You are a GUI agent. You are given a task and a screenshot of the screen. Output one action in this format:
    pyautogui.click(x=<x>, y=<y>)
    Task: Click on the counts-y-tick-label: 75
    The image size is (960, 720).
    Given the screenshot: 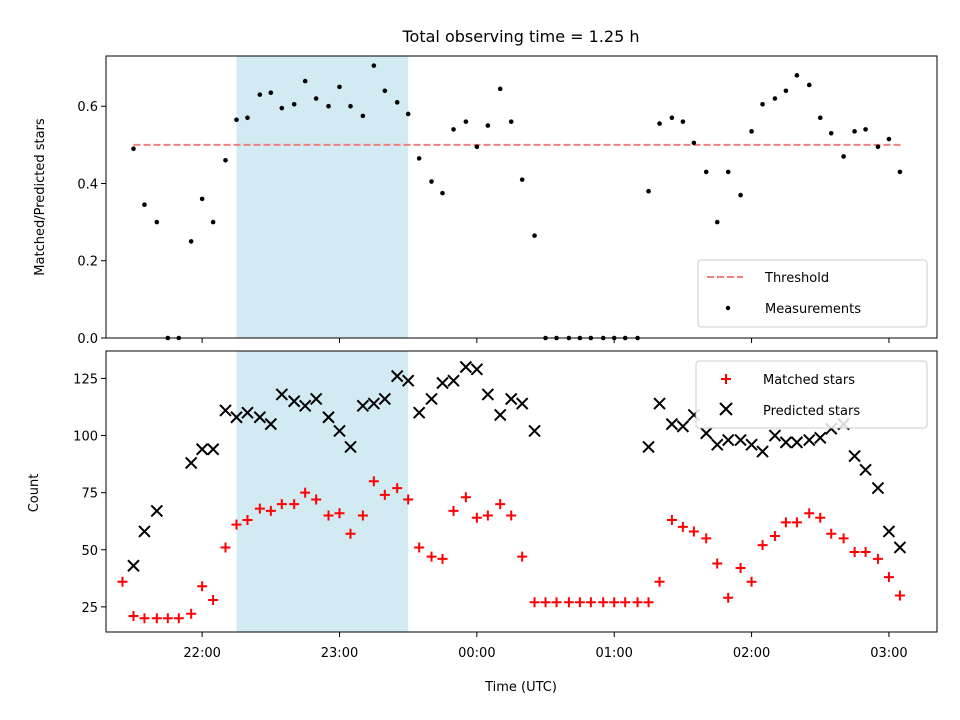 What is the action you would take?
    pyautogui.click(x=89, y=494)
    